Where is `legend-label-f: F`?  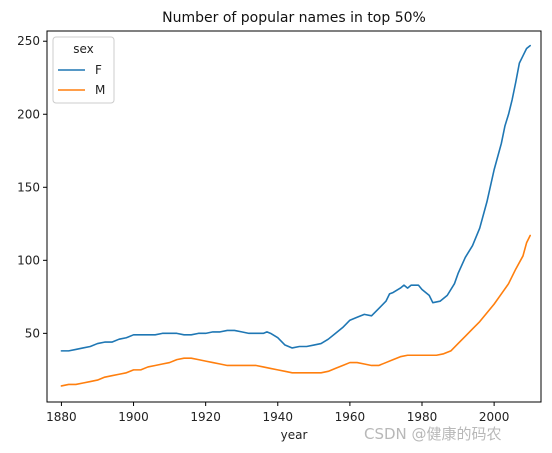 legend-label-f: F is located at coordinates (98, 70).